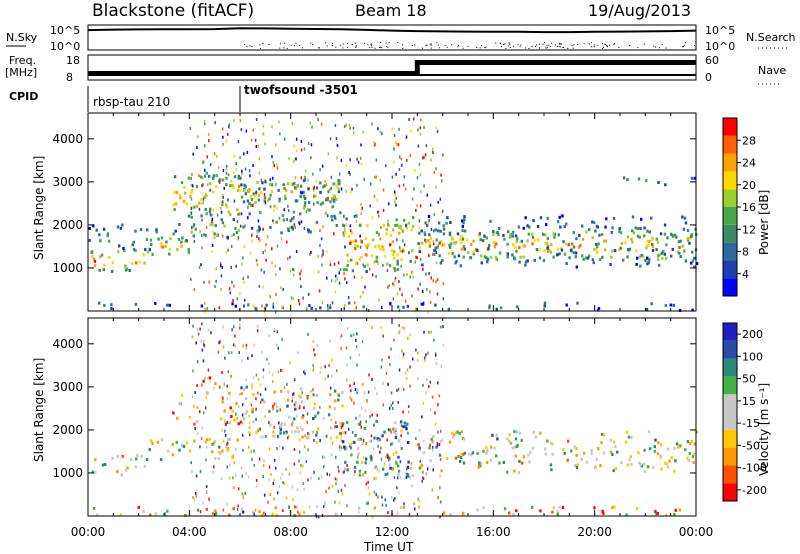 This screenshot has height=554, width=800. What do you see at coordinates (67, 387) in the screenshot?
I see `y-tick-label: 3000` at bounding box center [67, 387].